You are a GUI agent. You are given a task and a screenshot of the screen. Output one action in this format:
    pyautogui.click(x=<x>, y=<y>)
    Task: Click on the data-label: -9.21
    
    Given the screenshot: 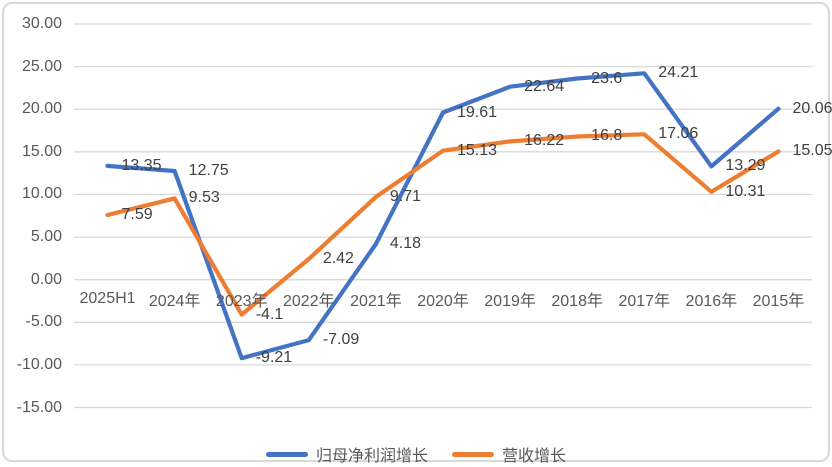 What is the action you would take?
    pyautogui.click(x=274, y=358)
    